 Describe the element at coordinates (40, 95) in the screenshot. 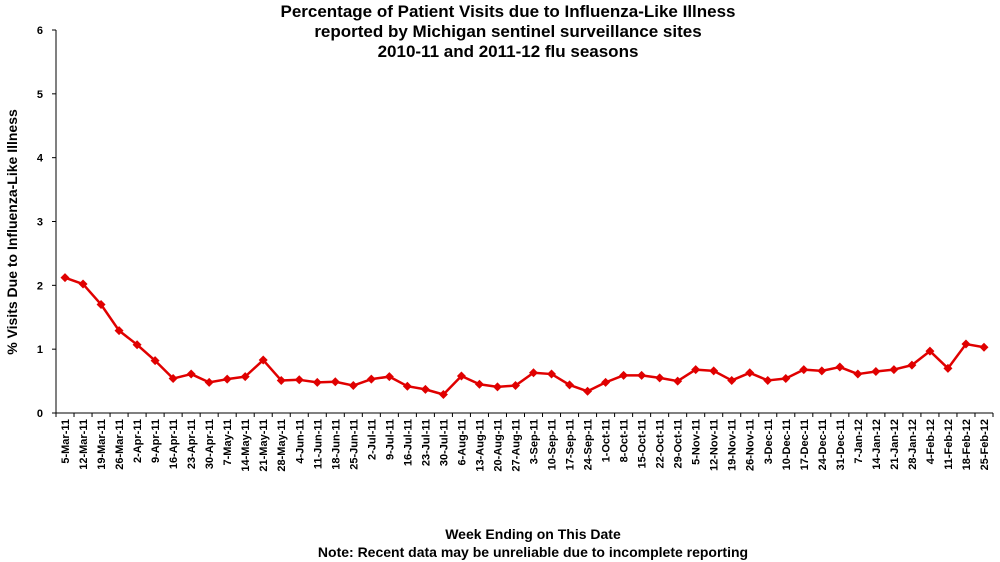

I see `y-tick-label: 5` at that location.